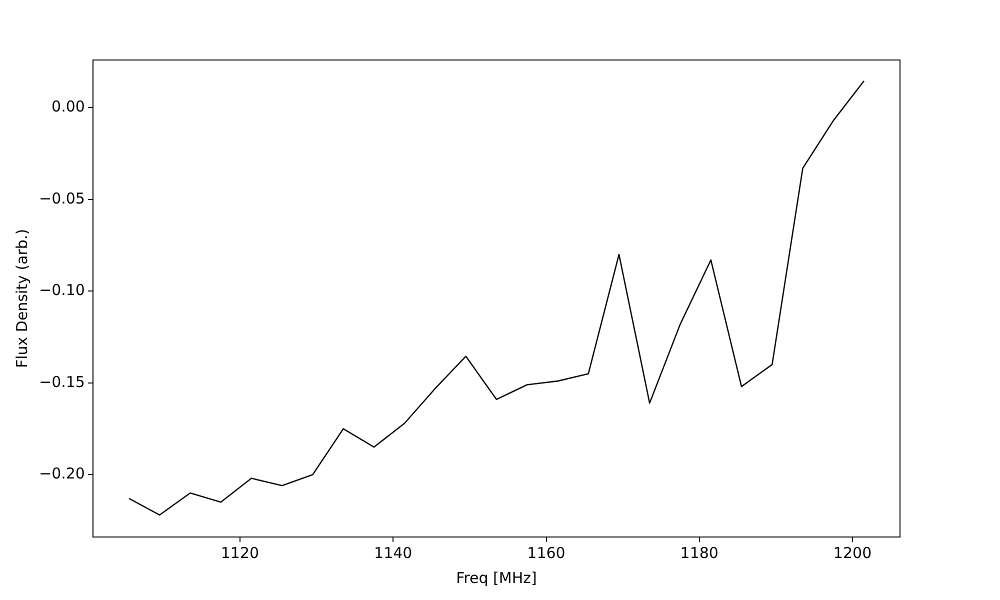  I want to click on x-tick-label: 1160, so click(546, 553).